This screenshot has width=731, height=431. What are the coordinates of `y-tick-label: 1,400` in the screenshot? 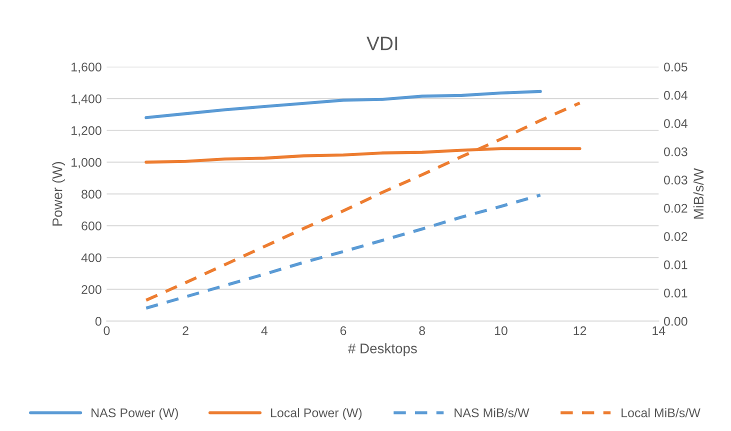 It's located at (87, 99).